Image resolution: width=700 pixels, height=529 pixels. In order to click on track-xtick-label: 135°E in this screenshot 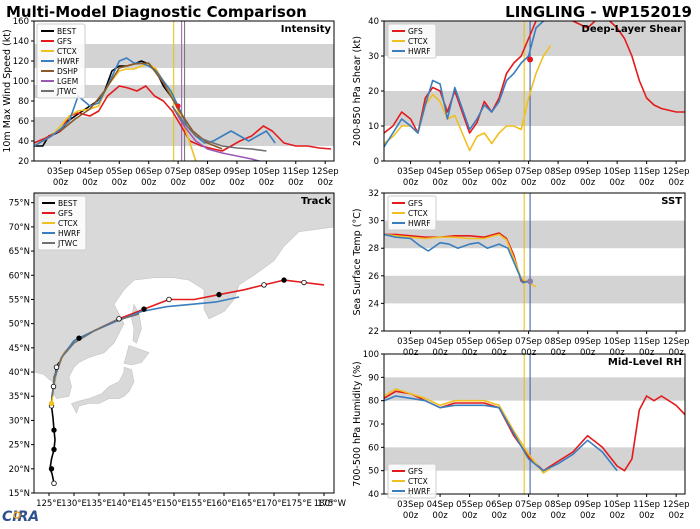, I will do `click(99, 504)`.